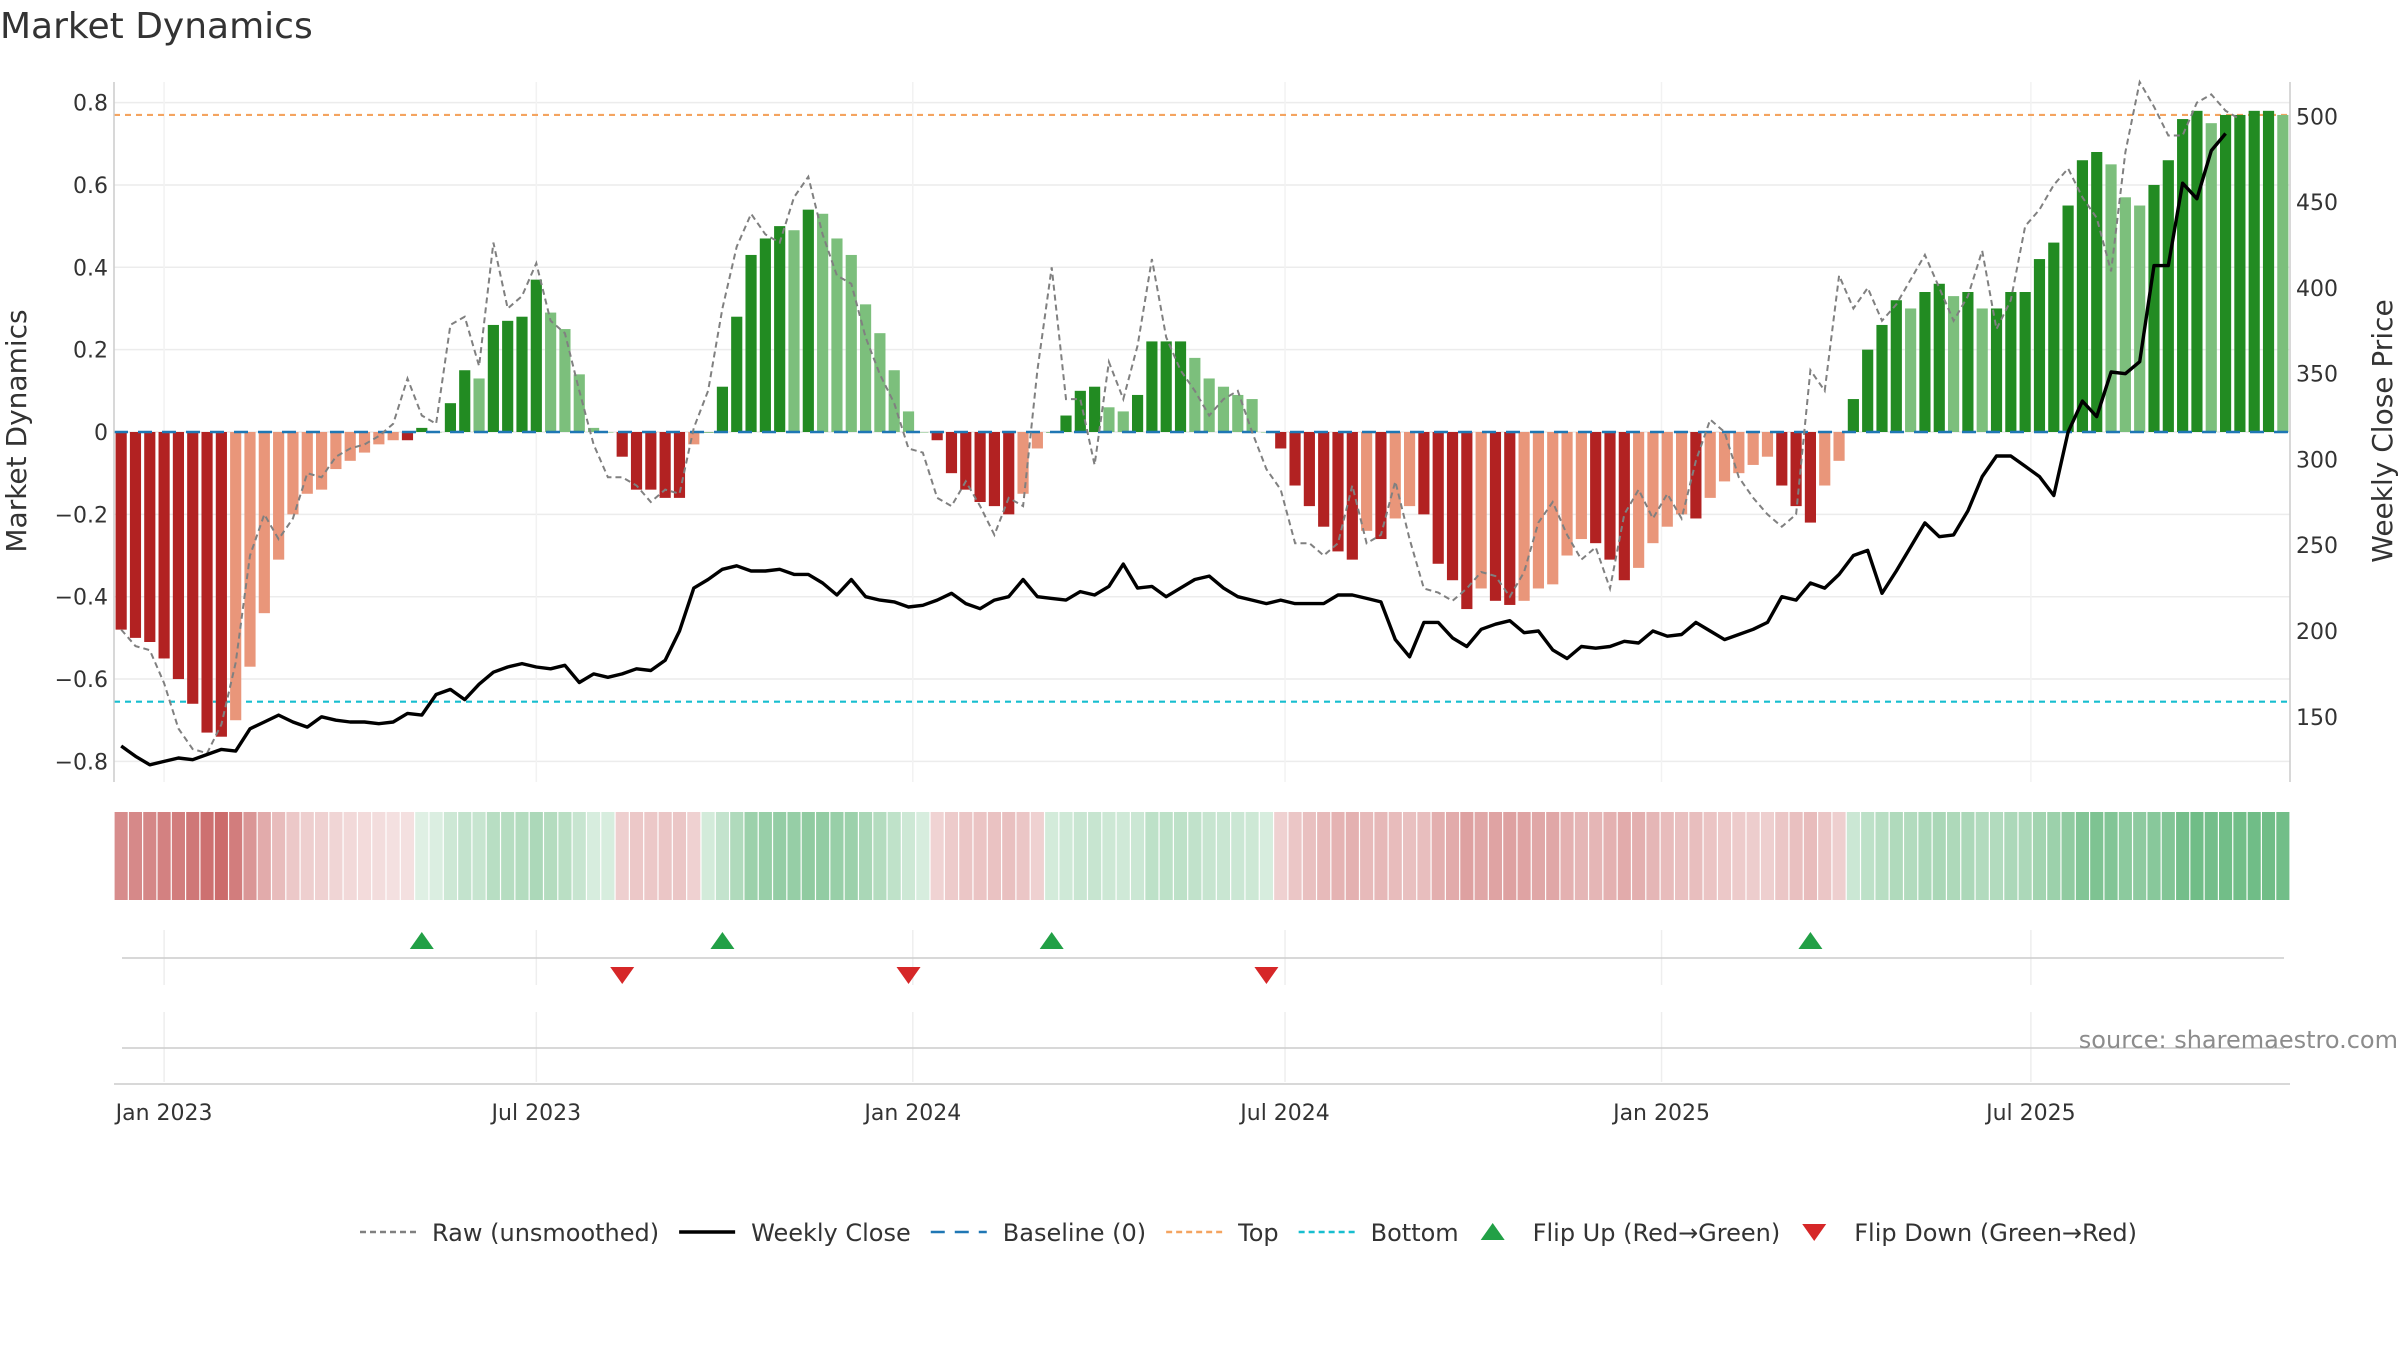 The image size is (2400, 1350). I want to click on left-tick-label: 0.6, so click(90, 186).